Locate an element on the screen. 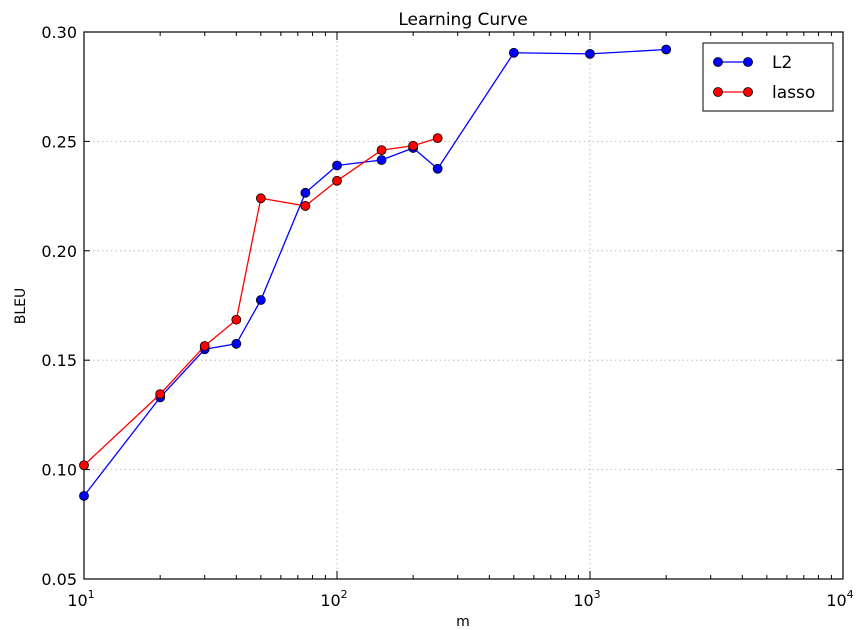 This screenshot has height=630, width=860. legend: L2 lasso is located at coordinates (768, 77).